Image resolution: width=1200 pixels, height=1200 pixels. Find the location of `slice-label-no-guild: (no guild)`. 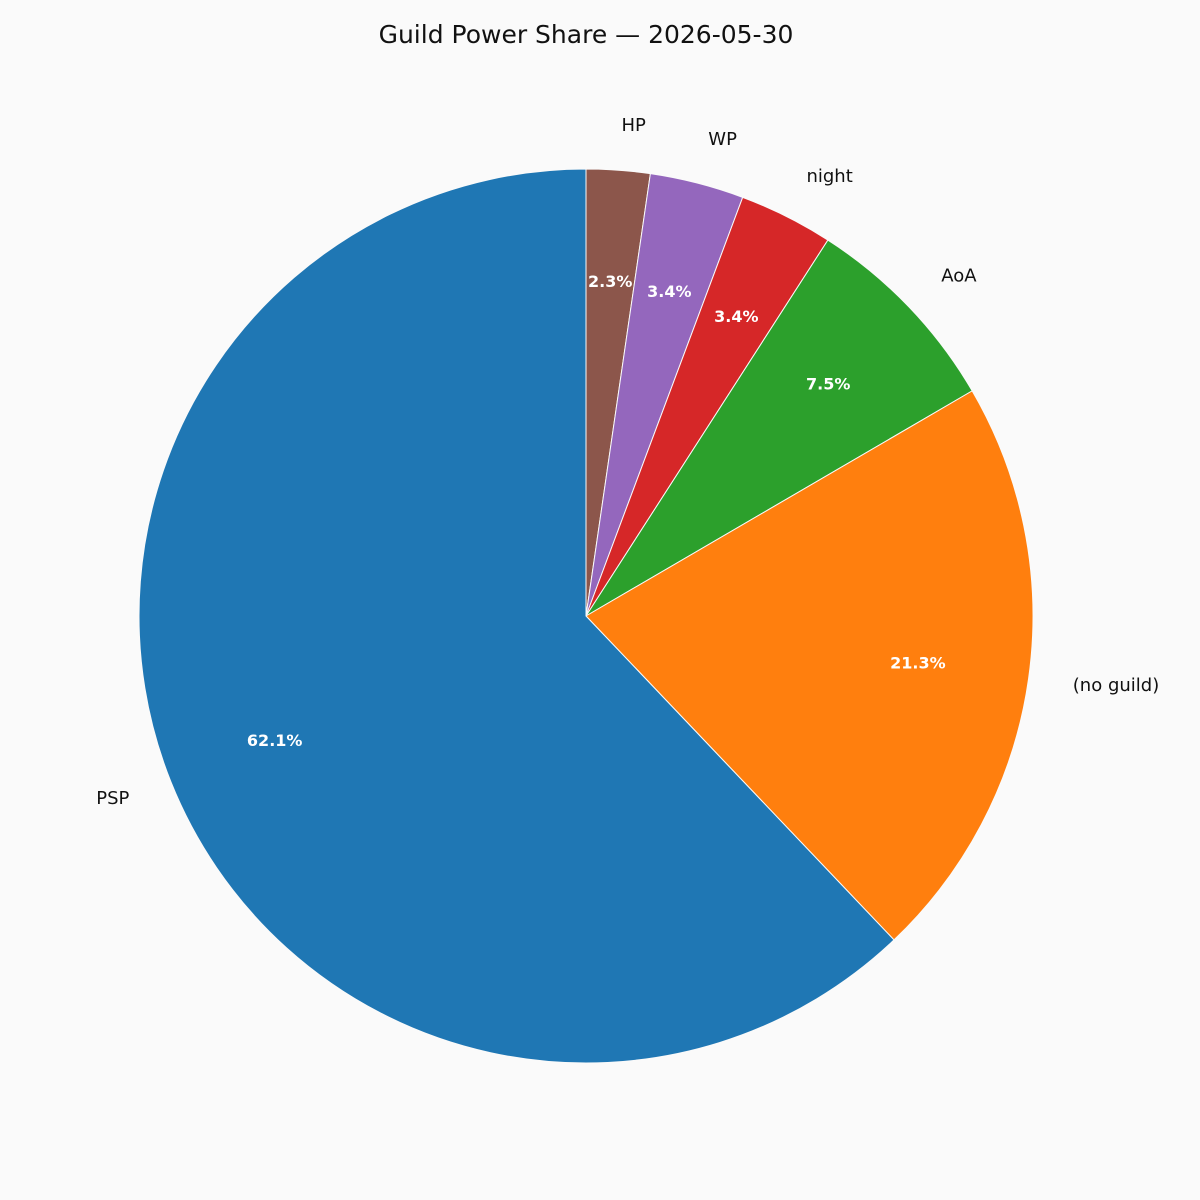

slice-label-no-guild: (no guild) is located at coordinates (1116, 685).